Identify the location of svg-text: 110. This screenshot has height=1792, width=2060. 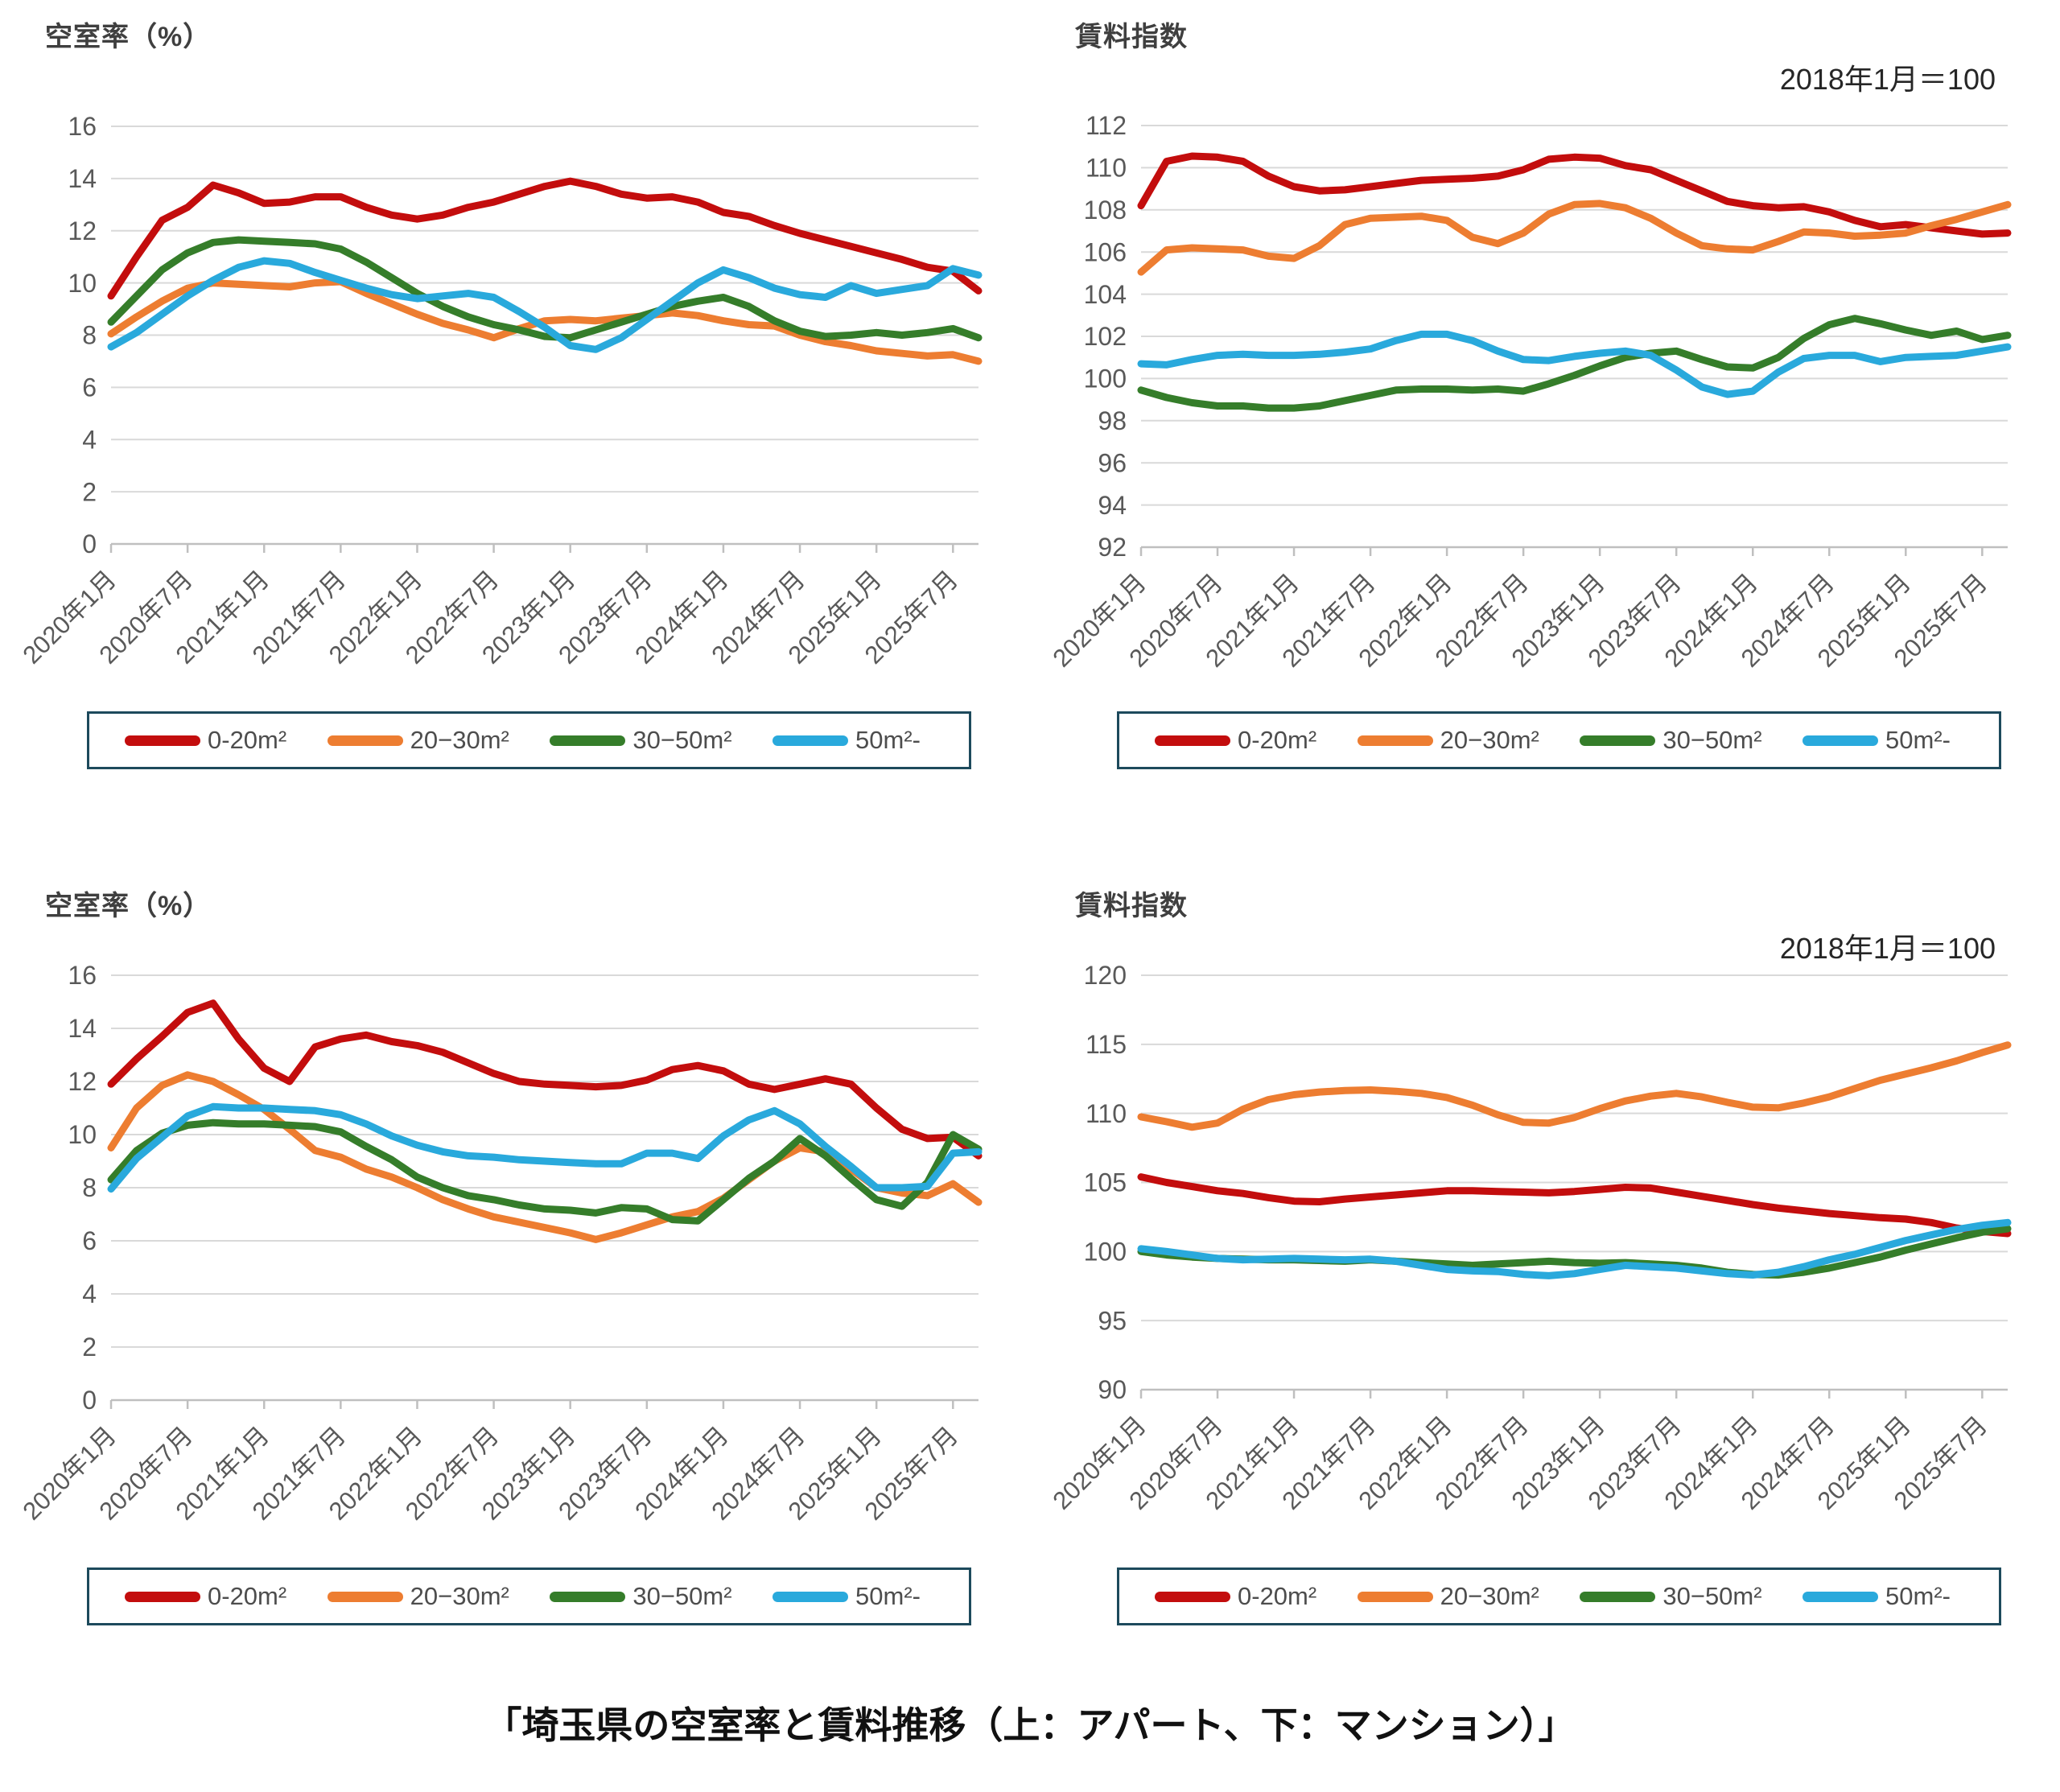
(1106, 168).